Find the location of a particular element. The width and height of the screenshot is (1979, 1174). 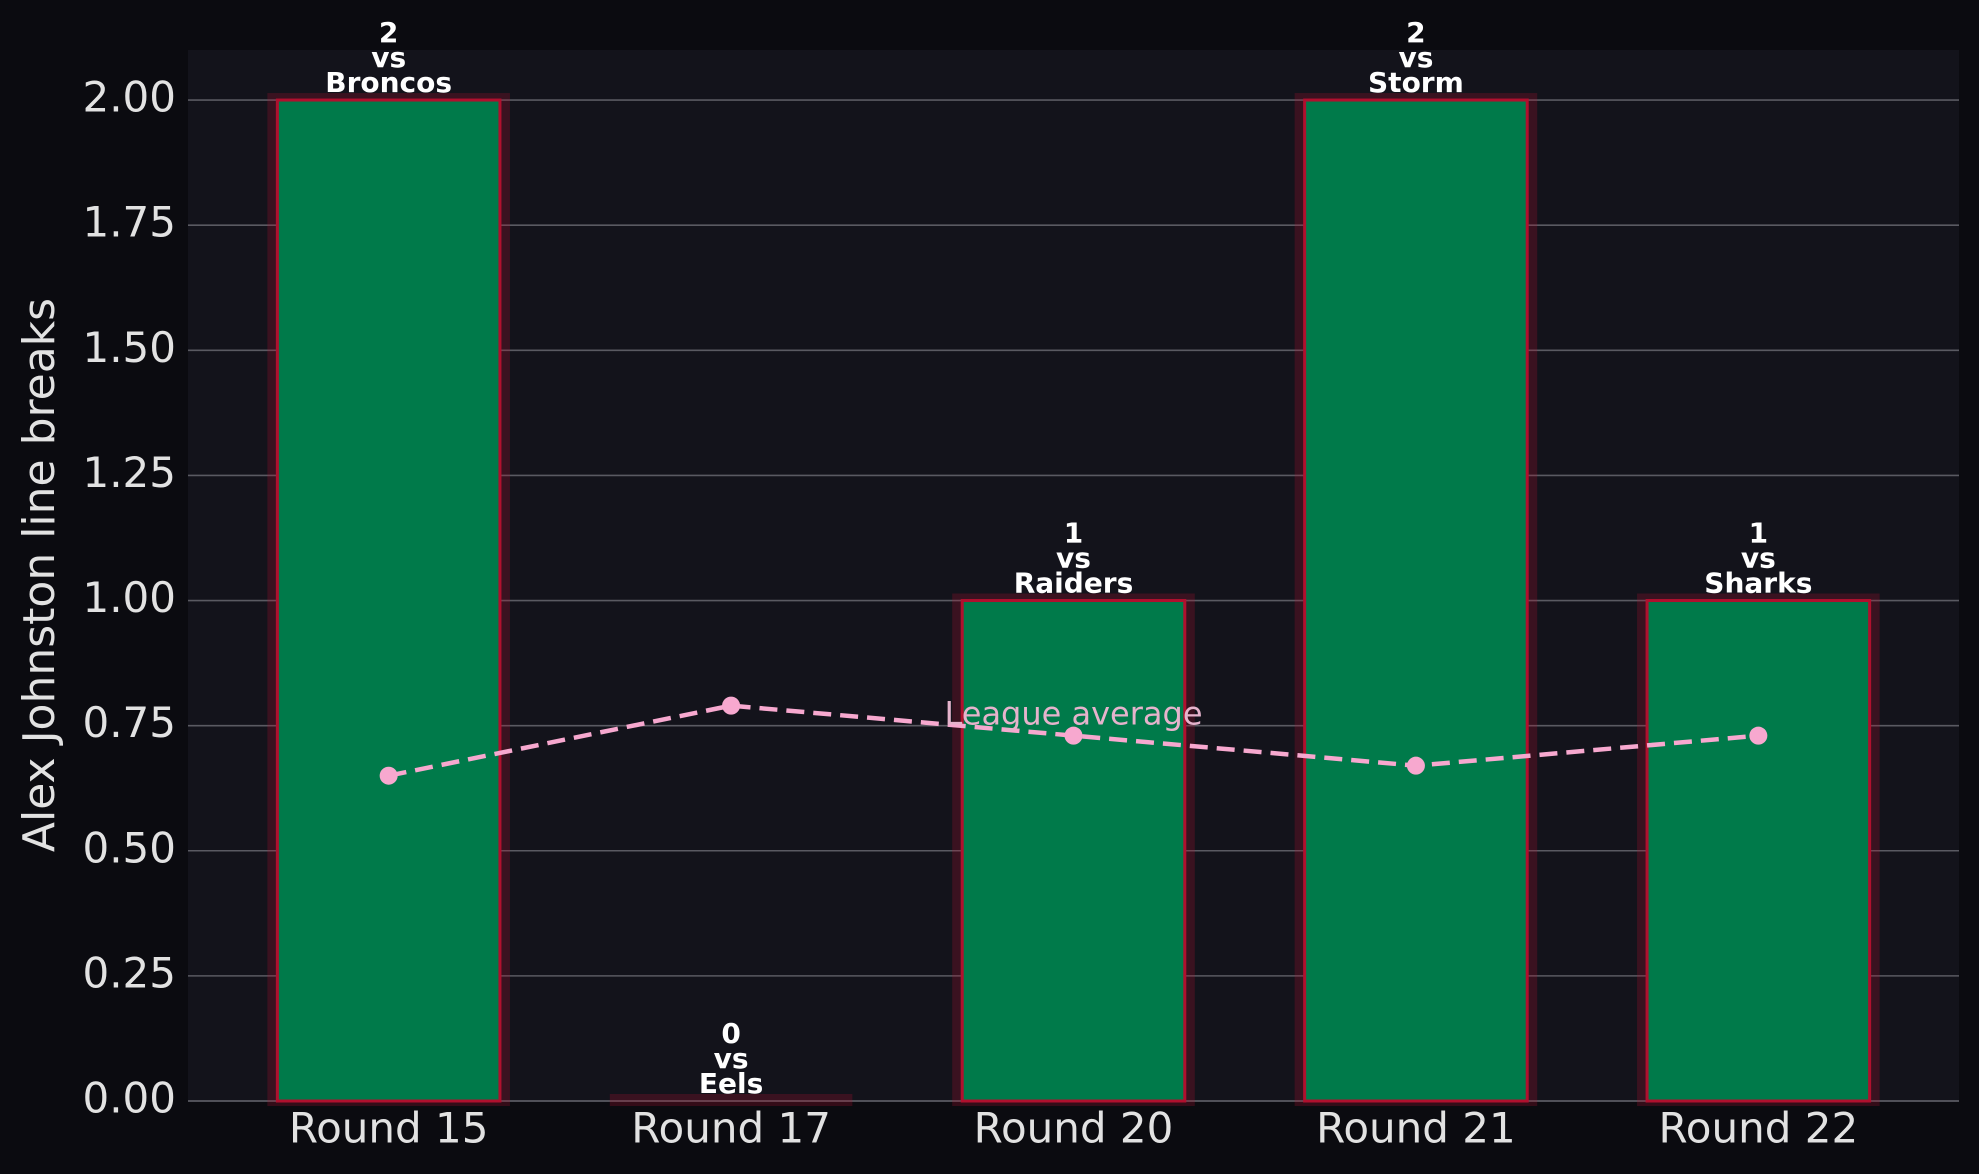

data-label-opponent: Raiders is located at coordinates (1074, 583).